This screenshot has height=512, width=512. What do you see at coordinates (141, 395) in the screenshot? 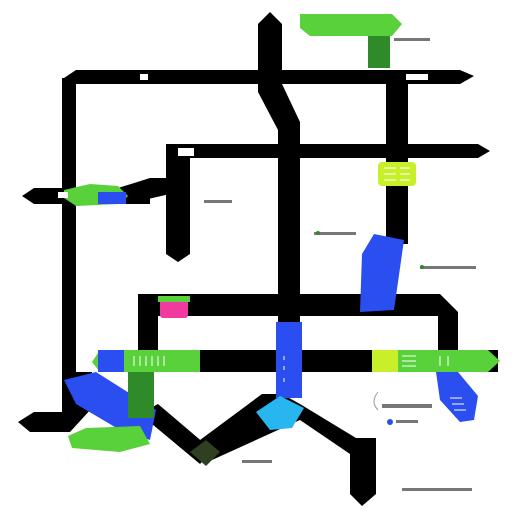
I see `segment-green-dark-left` at bounding box center [141, 395].